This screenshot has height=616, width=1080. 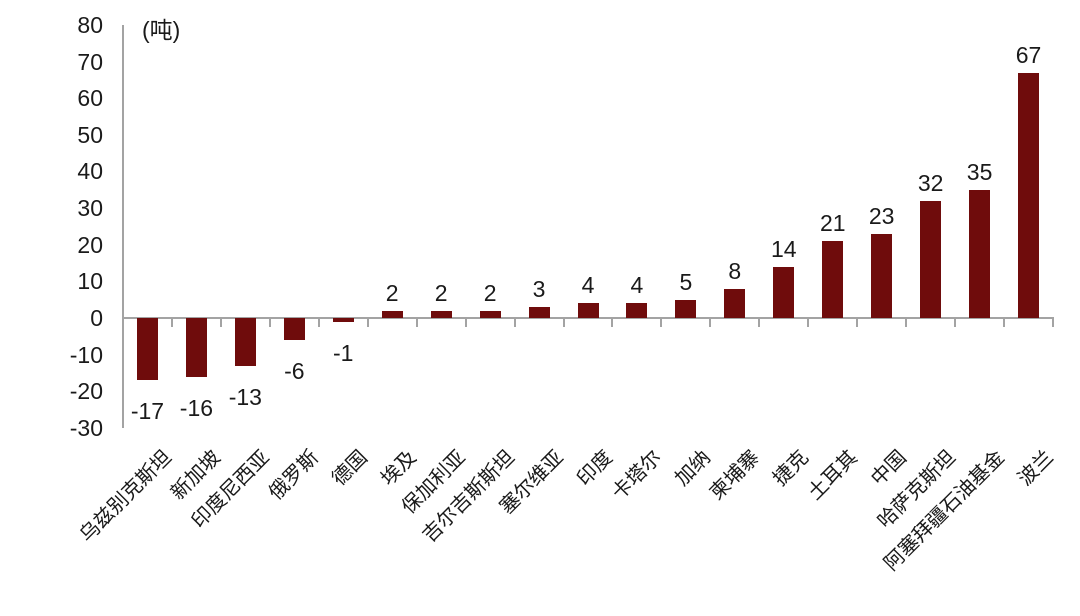 I want to click on bar-value-label: -13, so click(x=245, y=396).